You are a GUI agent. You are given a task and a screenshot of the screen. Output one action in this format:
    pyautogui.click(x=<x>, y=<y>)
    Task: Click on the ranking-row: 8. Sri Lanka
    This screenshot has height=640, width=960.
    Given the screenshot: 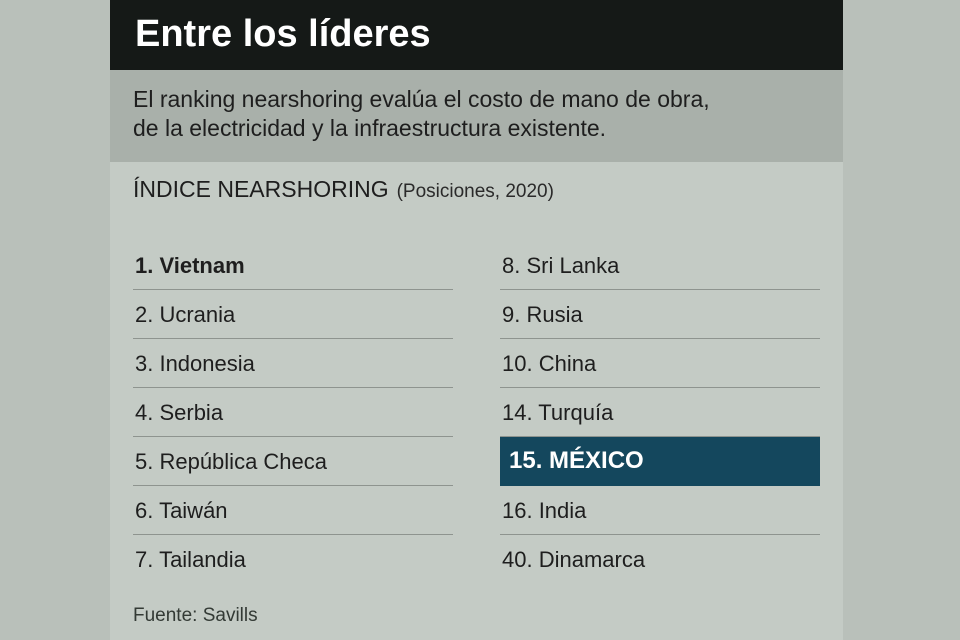 What is the action you would take?
    pyautogui.click(x=660, y=265)
    